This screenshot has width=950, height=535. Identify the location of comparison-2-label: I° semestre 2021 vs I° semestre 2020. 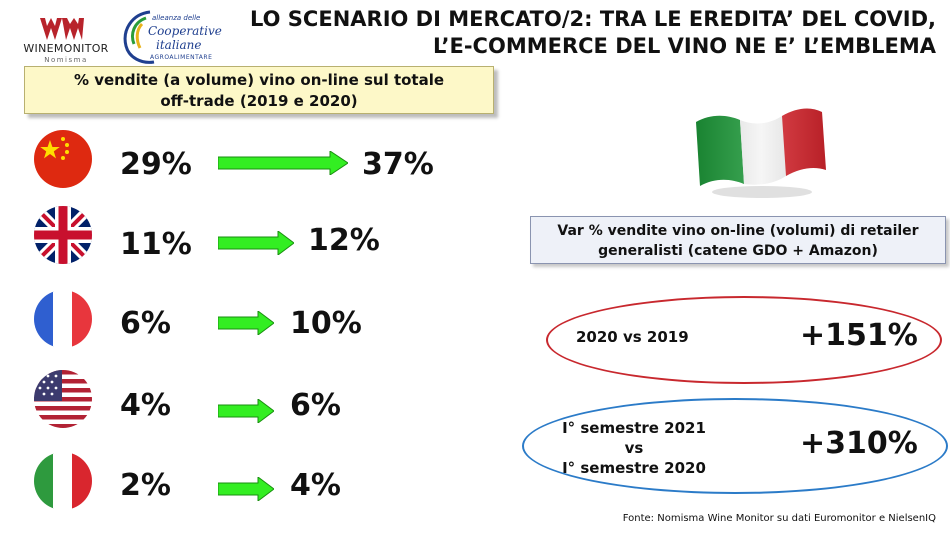
(634, 448).